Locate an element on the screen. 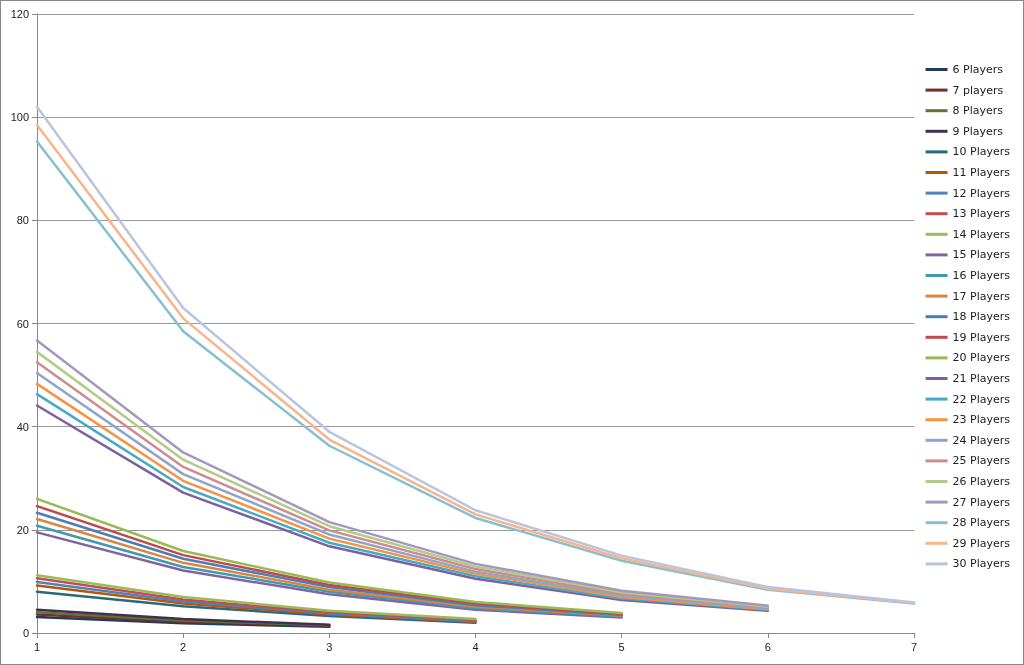 This screenshot has height=665, width=1024. legend-label: 23 Players is located at coordinates (981, 420).